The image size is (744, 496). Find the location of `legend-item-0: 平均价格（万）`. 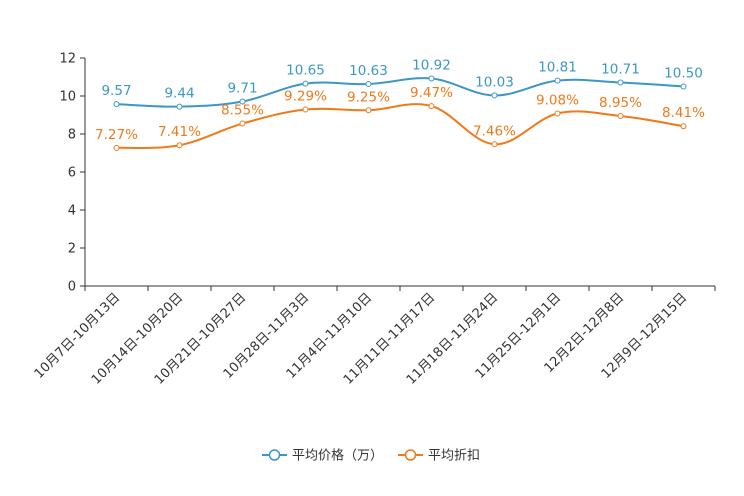

legend-item-0: 平均价格（万） is located at coordinates (322, 456).